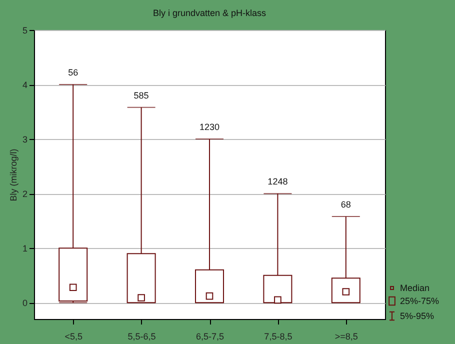 The height and width of the screenshot is (344, 455). Describe the element at coordinates (25, 85) in the screenshot. I see `y-tick-label: 4` at that location.